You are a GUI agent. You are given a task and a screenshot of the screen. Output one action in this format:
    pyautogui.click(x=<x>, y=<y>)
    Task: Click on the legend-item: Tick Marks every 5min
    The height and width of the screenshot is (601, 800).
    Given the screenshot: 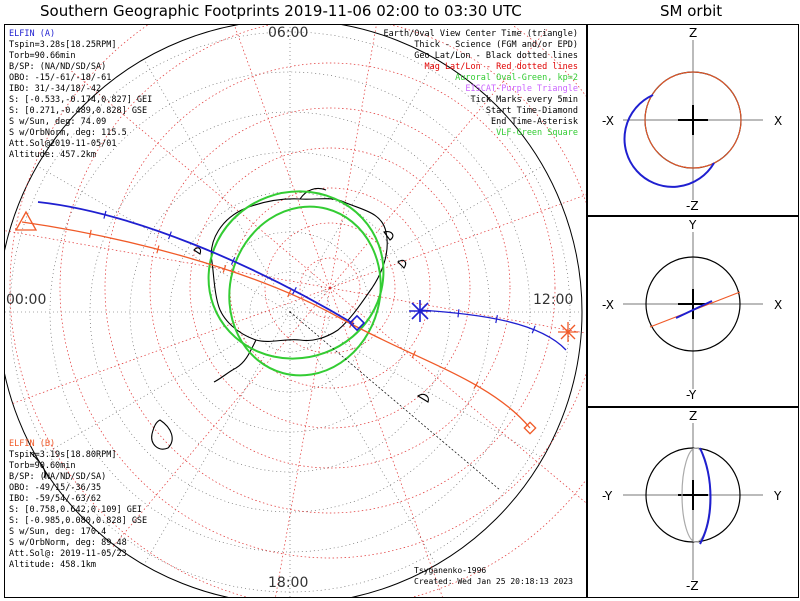 What is the action you would take?
    pyautogui.click(x=524, y=100)
    